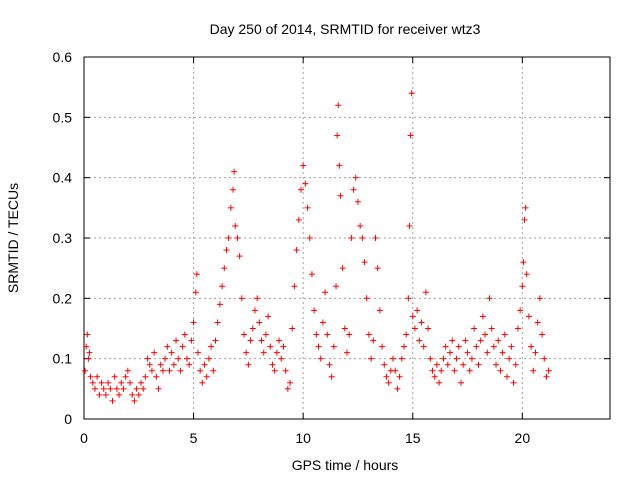  What do you see at coordinates (63, 178) in the screenshot?
I see `y-tick-label: 0.4` at bounding box center [63, 178].